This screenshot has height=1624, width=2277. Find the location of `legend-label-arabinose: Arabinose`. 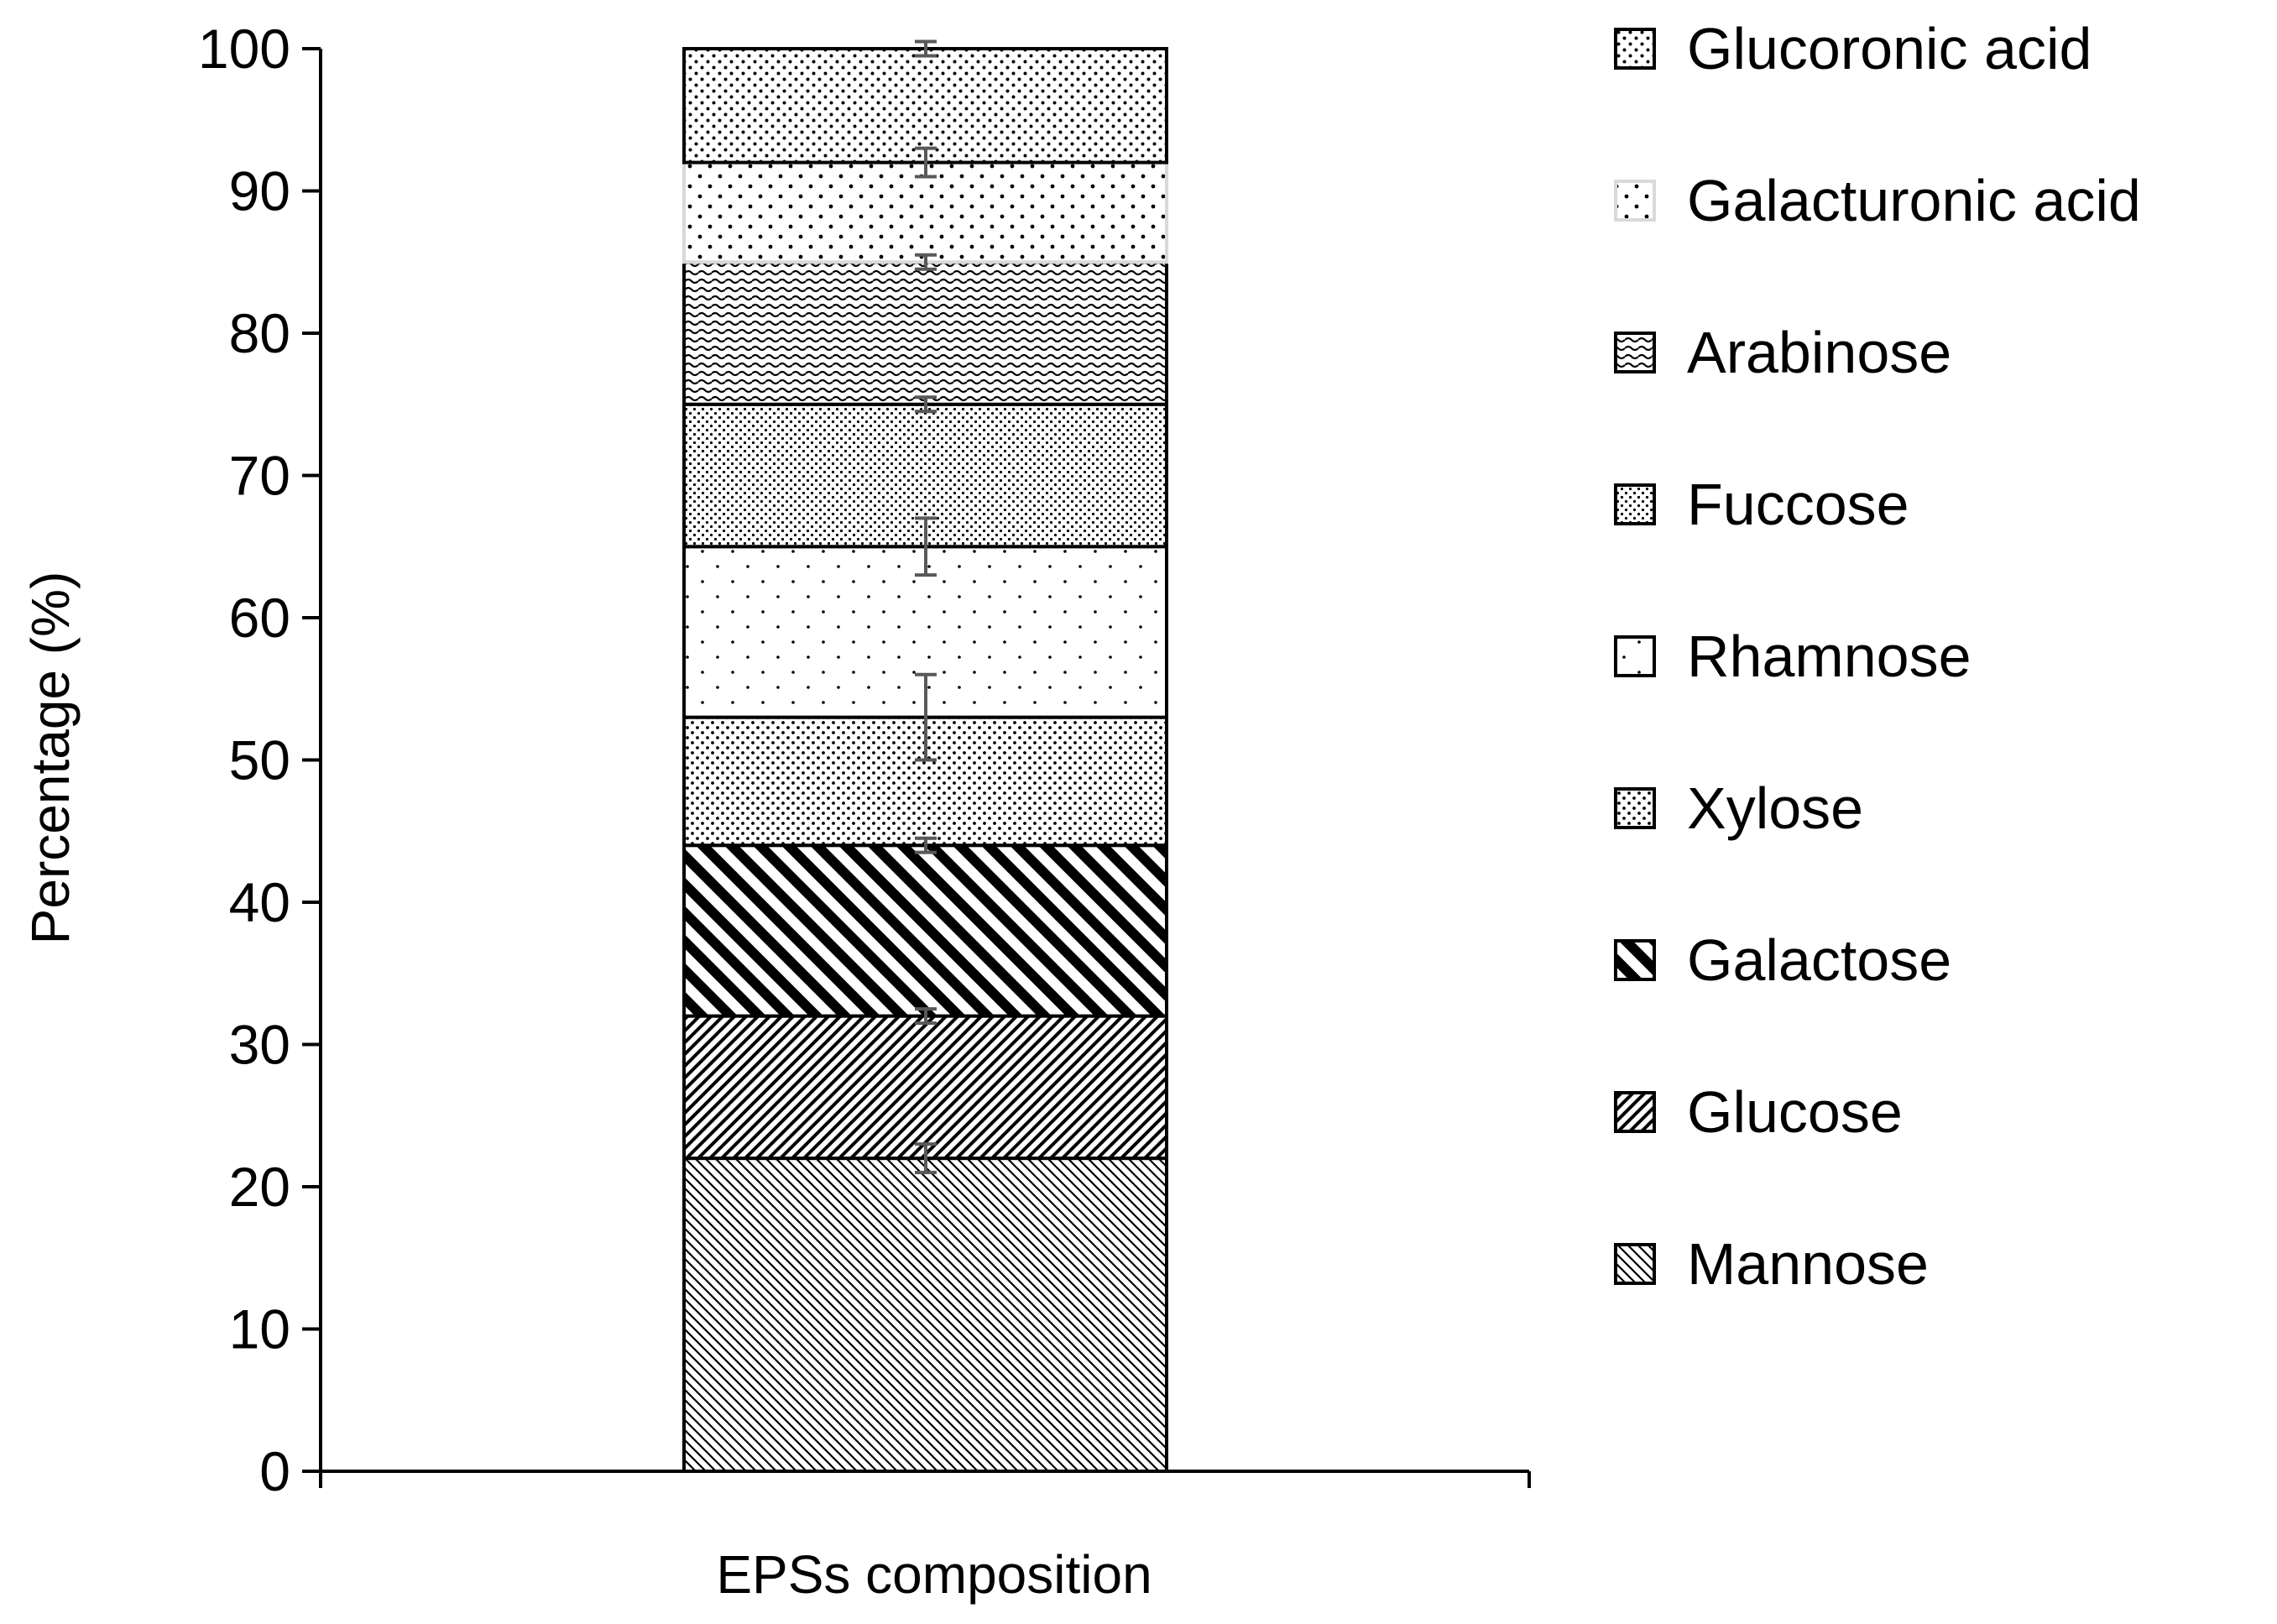

legend-label-arabinose: Arabinose is located at coordinates (1819, 352).